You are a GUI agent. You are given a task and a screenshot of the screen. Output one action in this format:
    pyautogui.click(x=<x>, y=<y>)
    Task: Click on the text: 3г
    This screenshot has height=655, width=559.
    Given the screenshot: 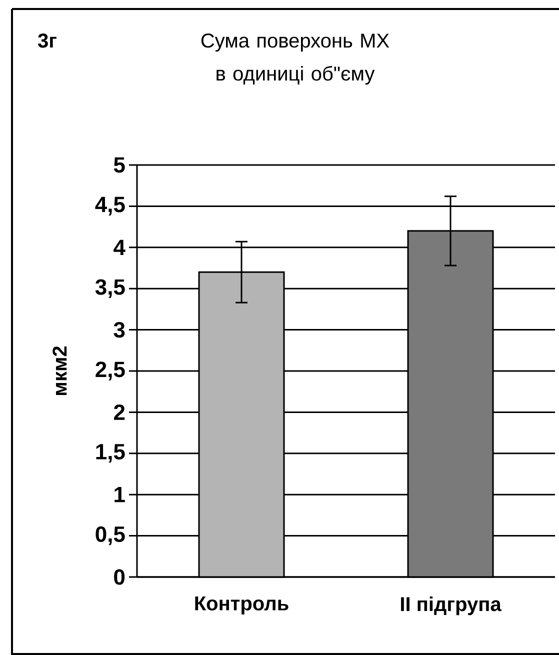 What is the action you would take?
    pyautogui.click(x=47, y=41)
    